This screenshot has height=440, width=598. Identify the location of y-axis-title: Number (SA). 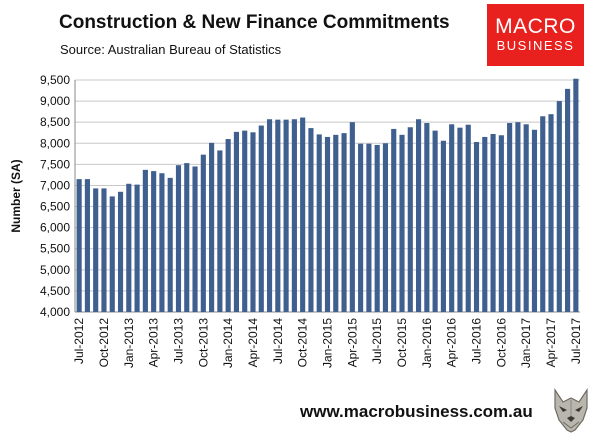
(16, 195).